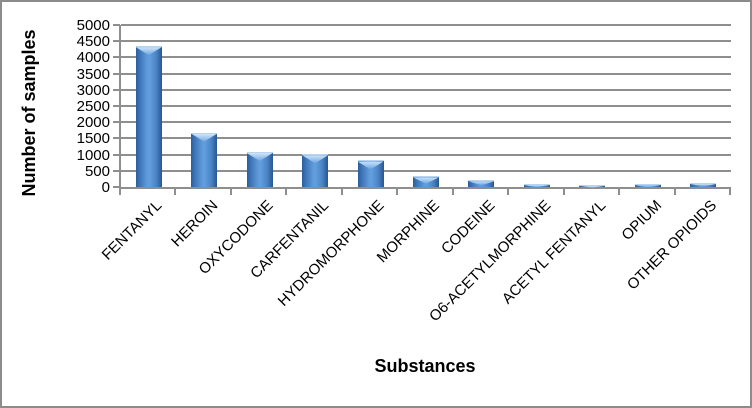 The image size is (752, 408). Describe the element at coordinates (93, 25) in the screenshot. I see `y-tick-label: 5000` at that location.